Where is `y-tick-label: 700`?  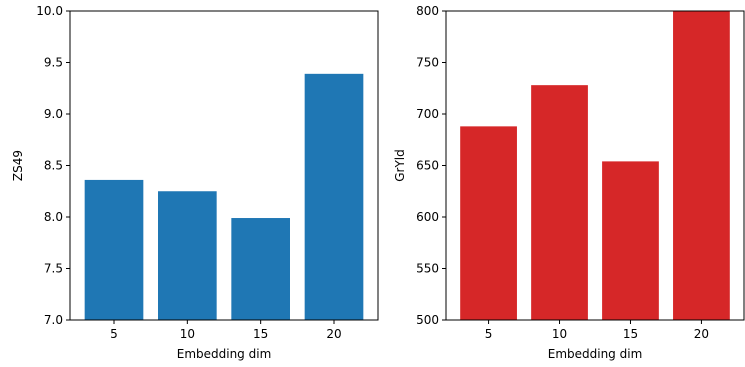
y-tick-label: 700 is located at coordinates (427, 114).